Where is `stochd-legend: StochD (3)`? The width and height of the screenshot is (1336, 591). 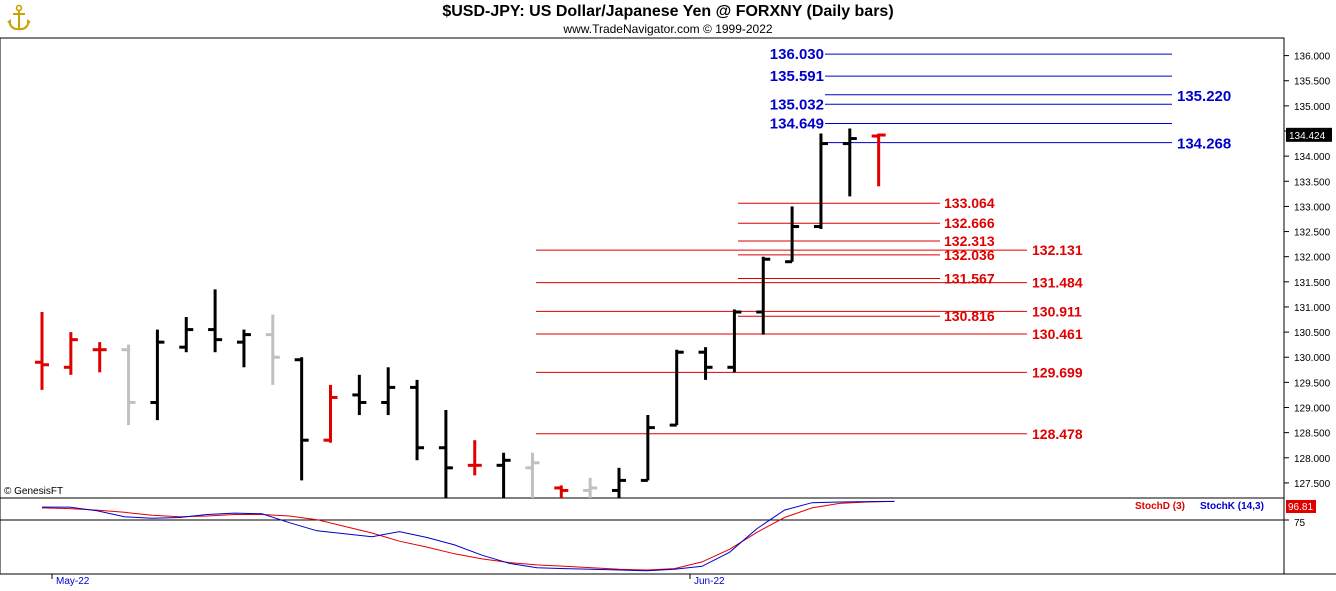 stochd-legend: StochD (3) is located at coordinates (1160, 506).